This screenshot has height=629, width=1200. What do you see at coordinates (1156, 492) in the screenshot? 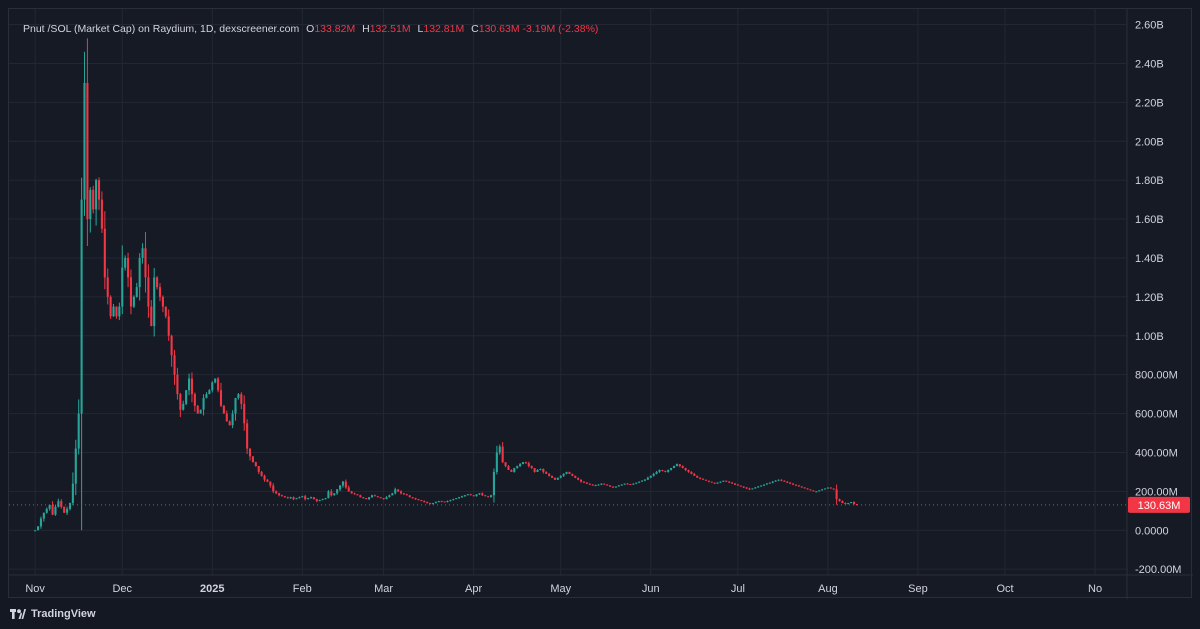
I see `y-tick-label: 200.00M` at bounding box center [1156, 492].